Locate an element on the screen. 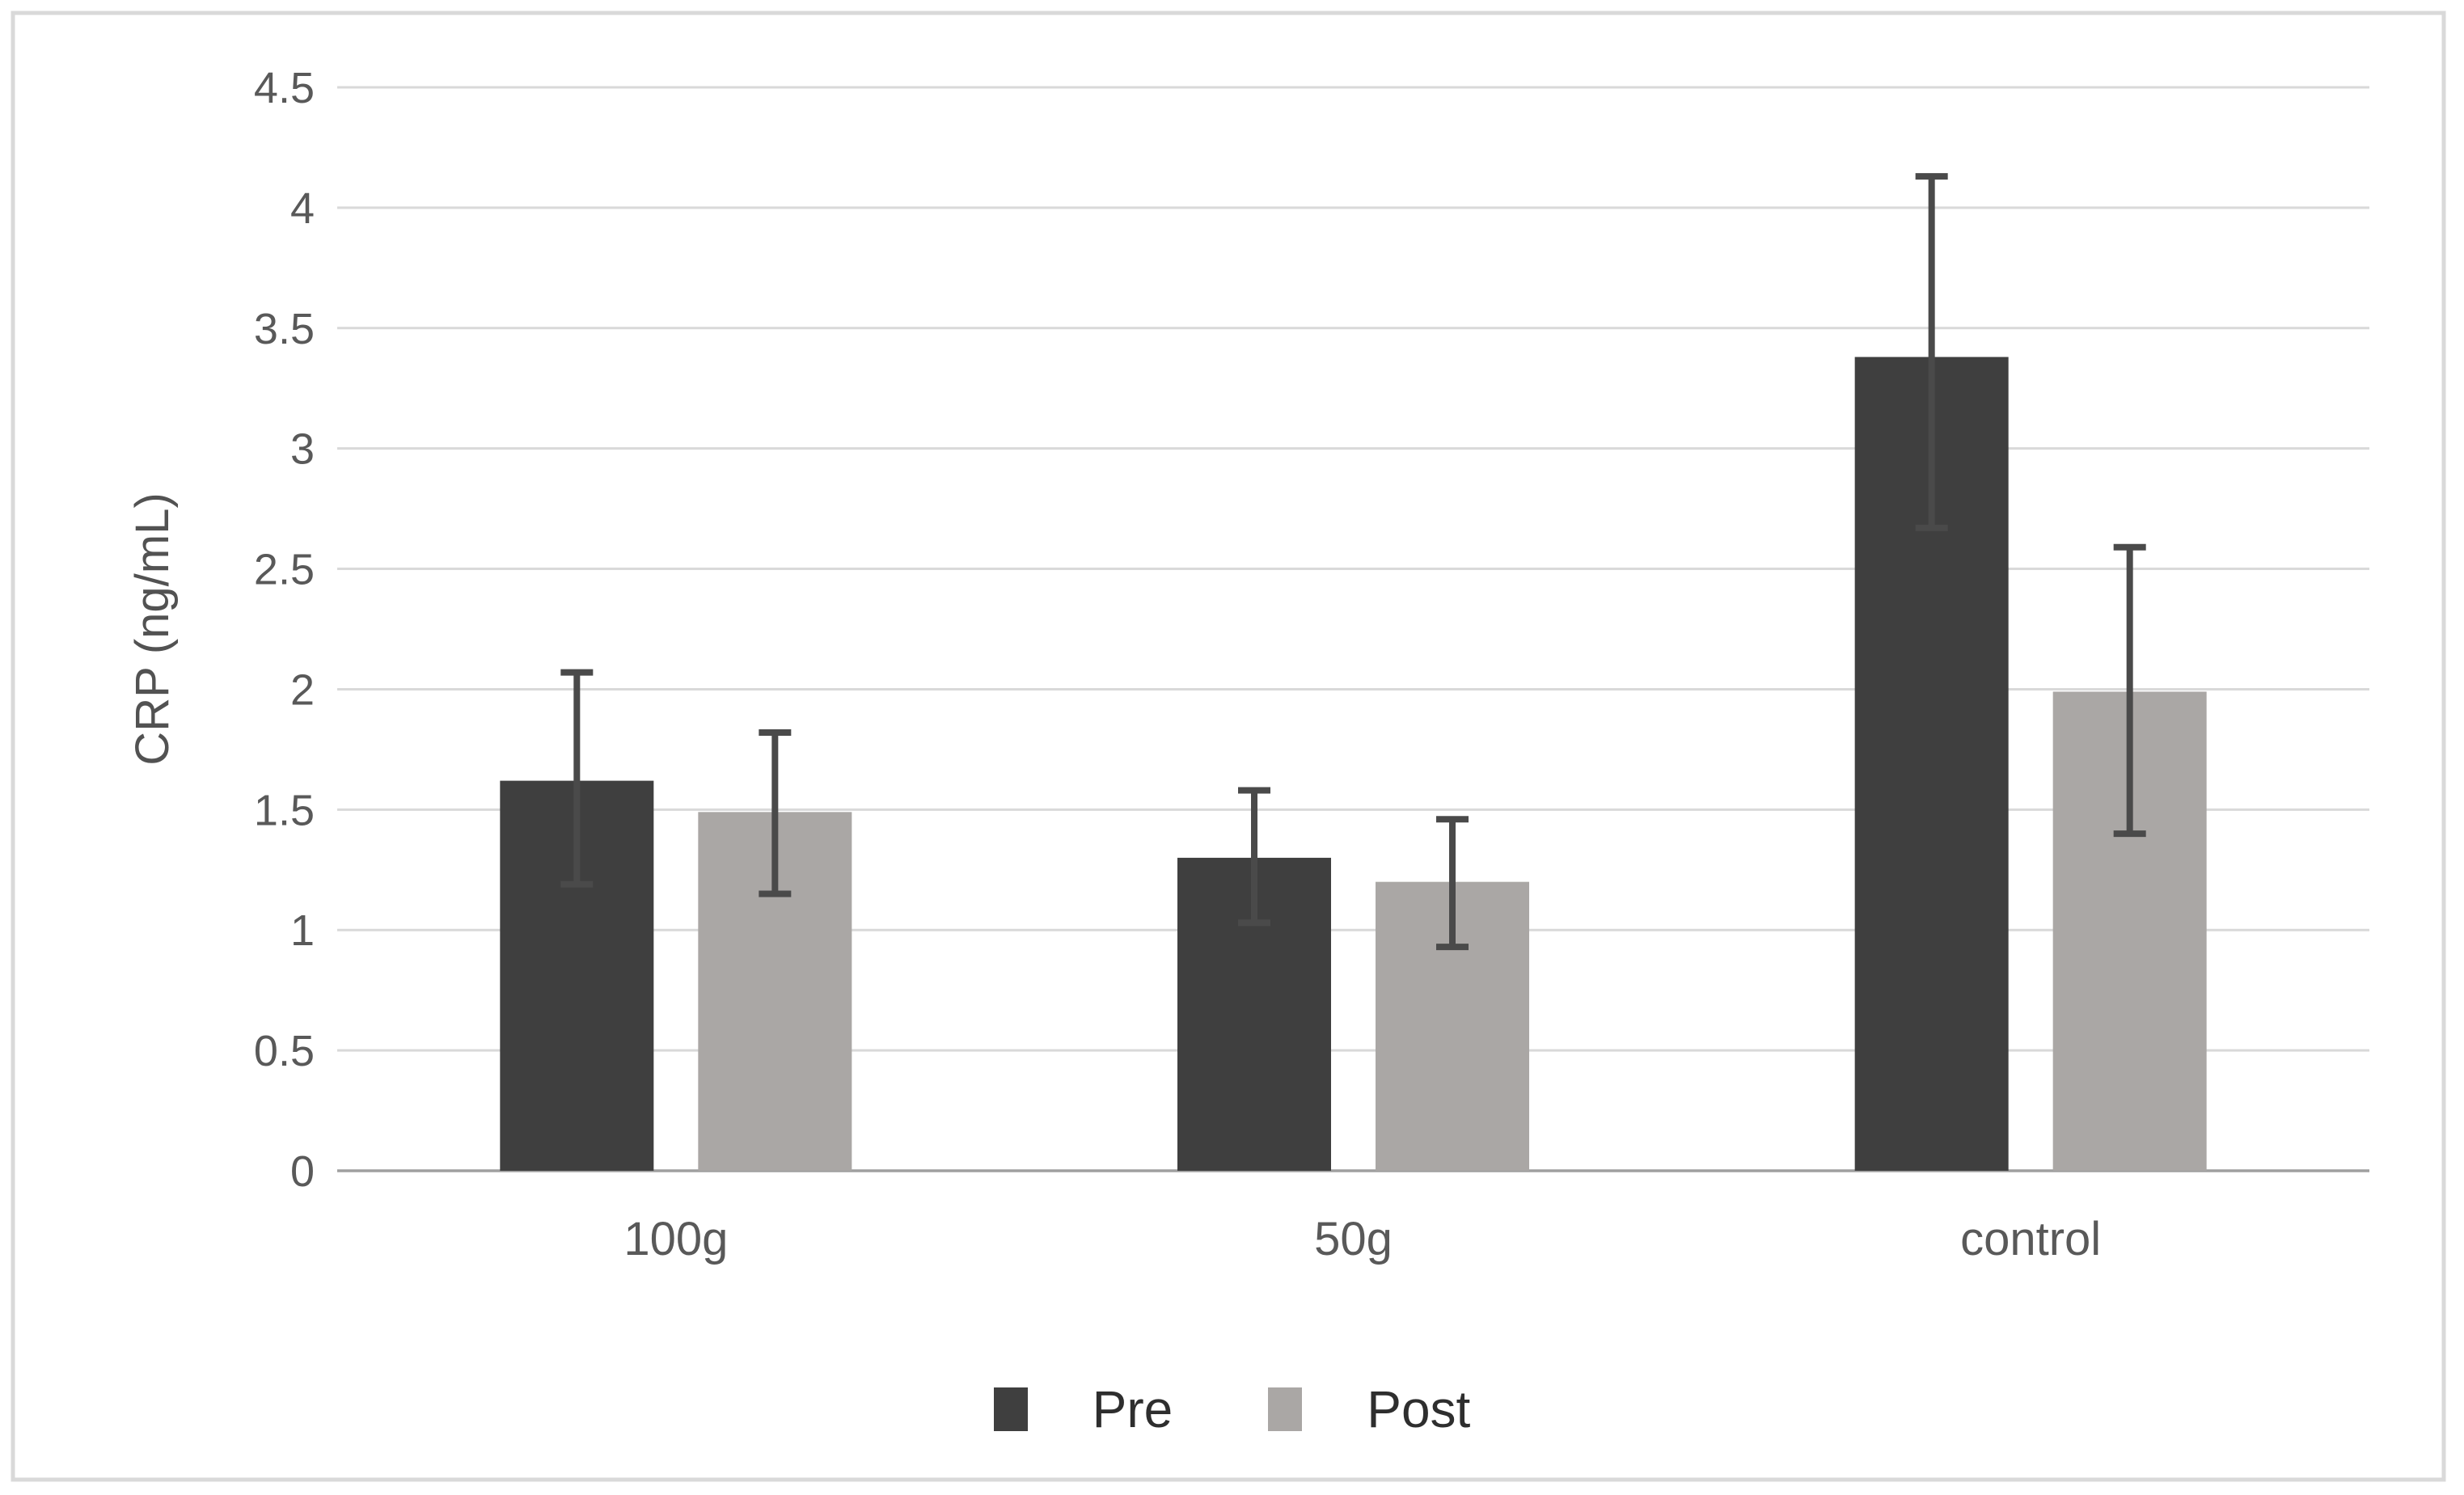 This screenshot has width=2464, height=1495. y-tick-label-3.5: 3.5 is located at coordinates (284, 329).